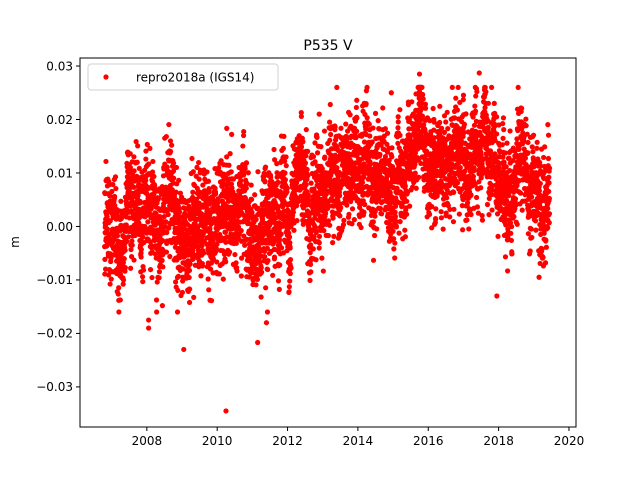 This screenshot has width=640, height=484. Describe the element at coordinates (328, 46) in the screenshot. I see `chart-title: P535 V` at that location.